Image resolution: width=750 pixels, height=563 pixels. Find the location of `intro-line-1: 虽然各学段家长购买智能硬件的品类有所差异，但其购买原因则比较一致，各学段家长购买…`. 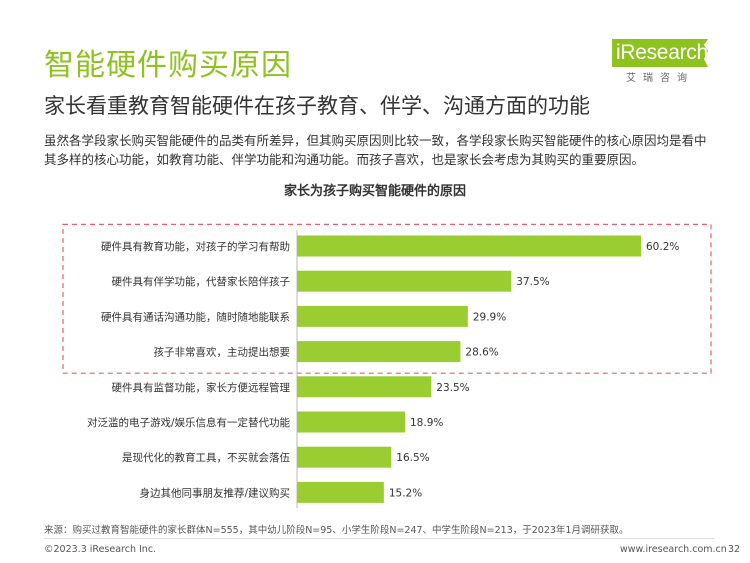

intro-line-1: 虽然各学段家长购买智能硬件的品类有所差异，但其购买原因则比较一致，各学段家长购买… is located at coordinates (375, 140).